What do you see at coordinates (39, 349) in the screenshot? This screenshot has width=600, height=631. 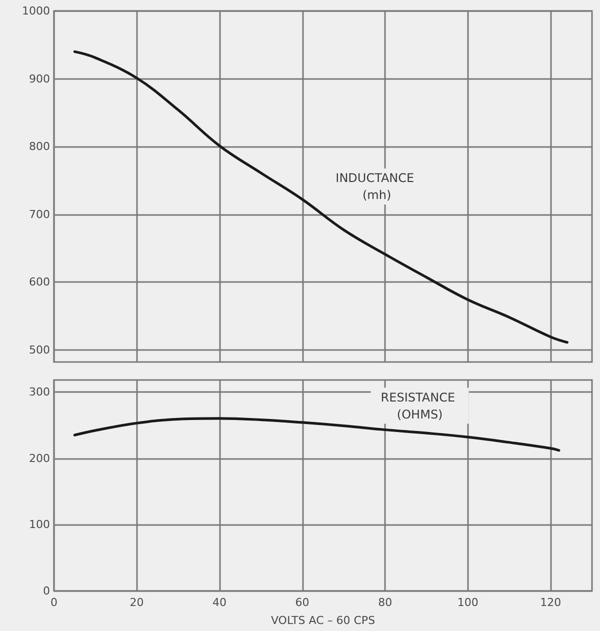 I see `y-tick-label: 500` at bounding box center [39, 349].